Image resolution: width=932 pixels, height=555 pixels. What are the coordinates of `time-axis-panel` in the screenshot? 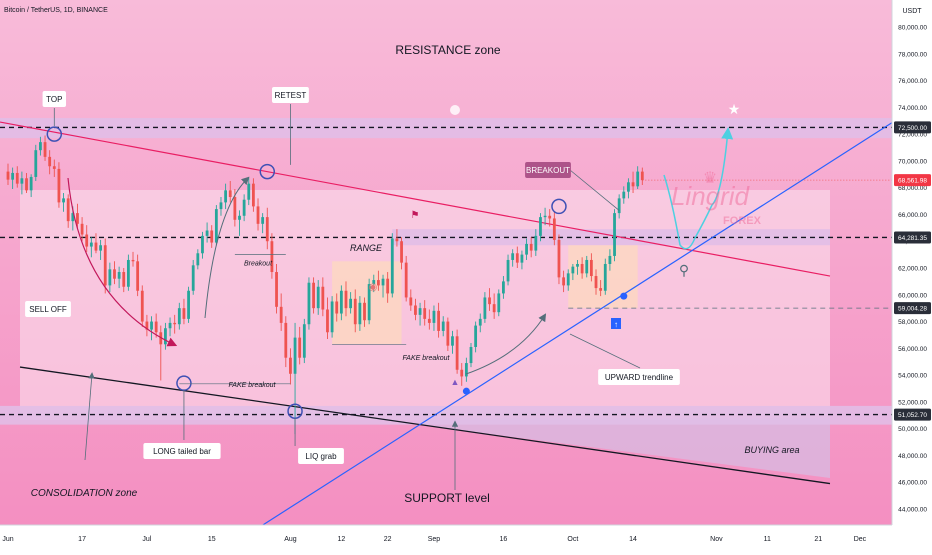 It's located at (466, 537).